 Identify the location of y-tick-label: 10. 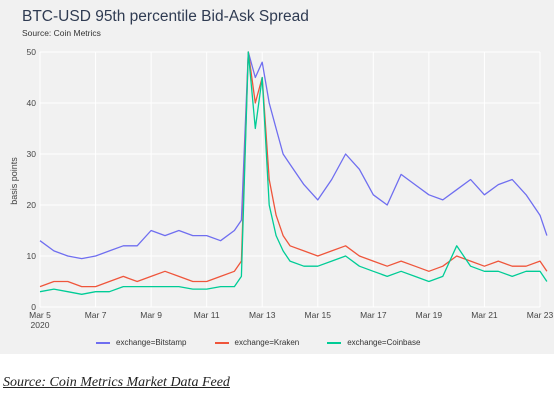
(32, 256).